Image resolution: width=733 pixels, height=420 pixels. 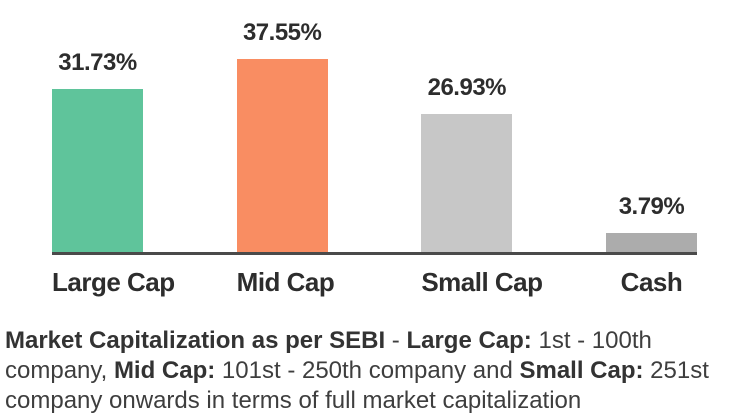 I want to click on caption-text-segment: 251st, so click(x=676, y=370).